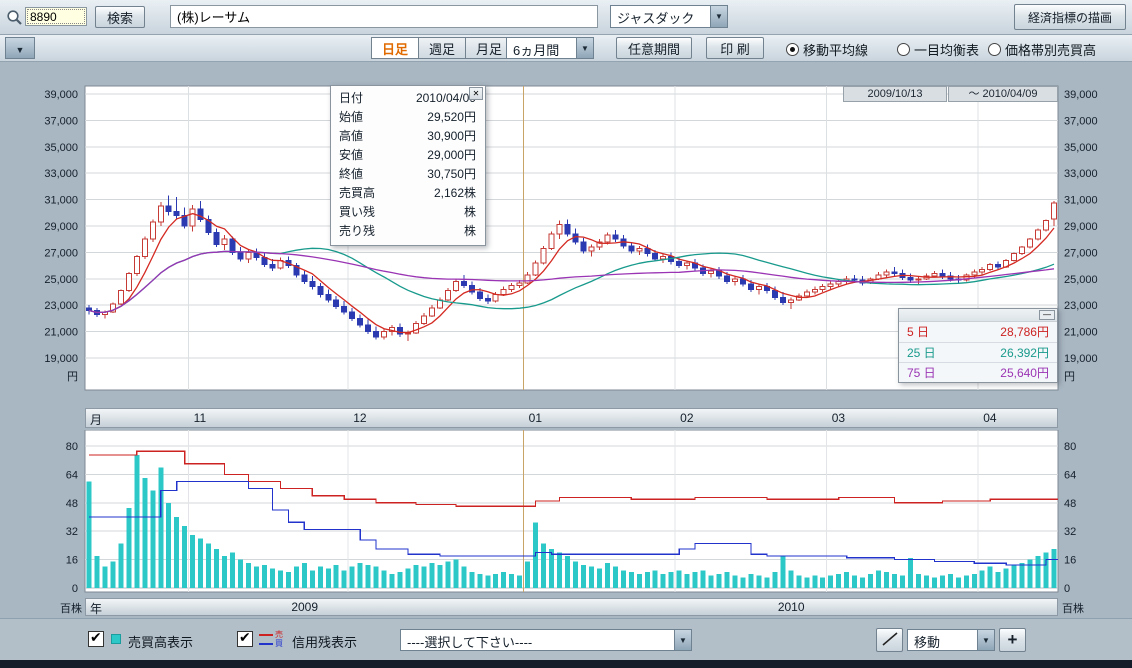 Image resolution: width=1132 pixels, height=668 pixels. I want to click on stock-name-input, so click(384, 16).